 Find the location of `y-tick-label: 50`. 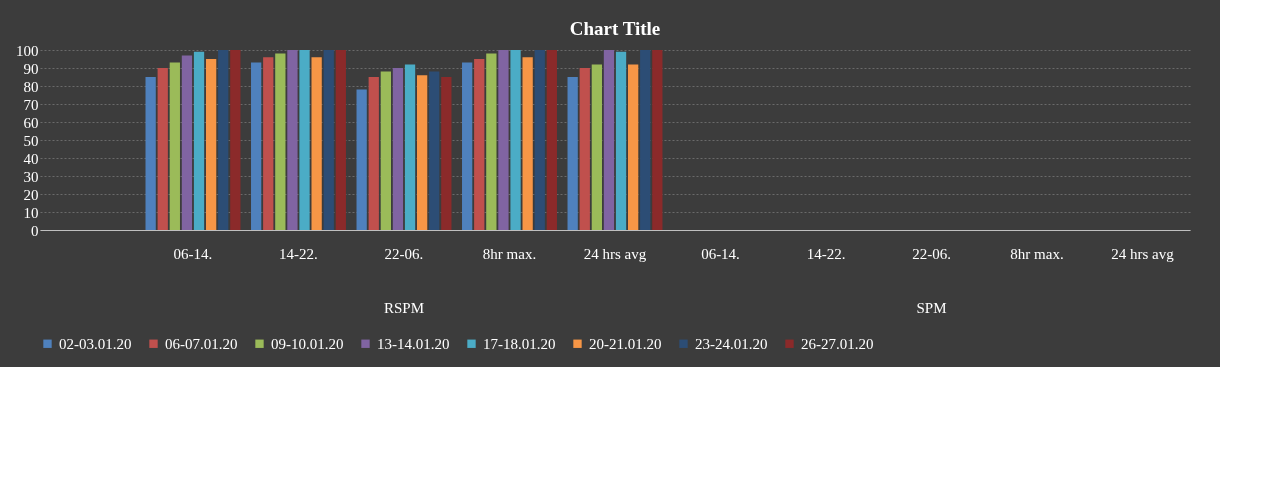

y-tick-label: 50 is located at coordinates (31, 140).